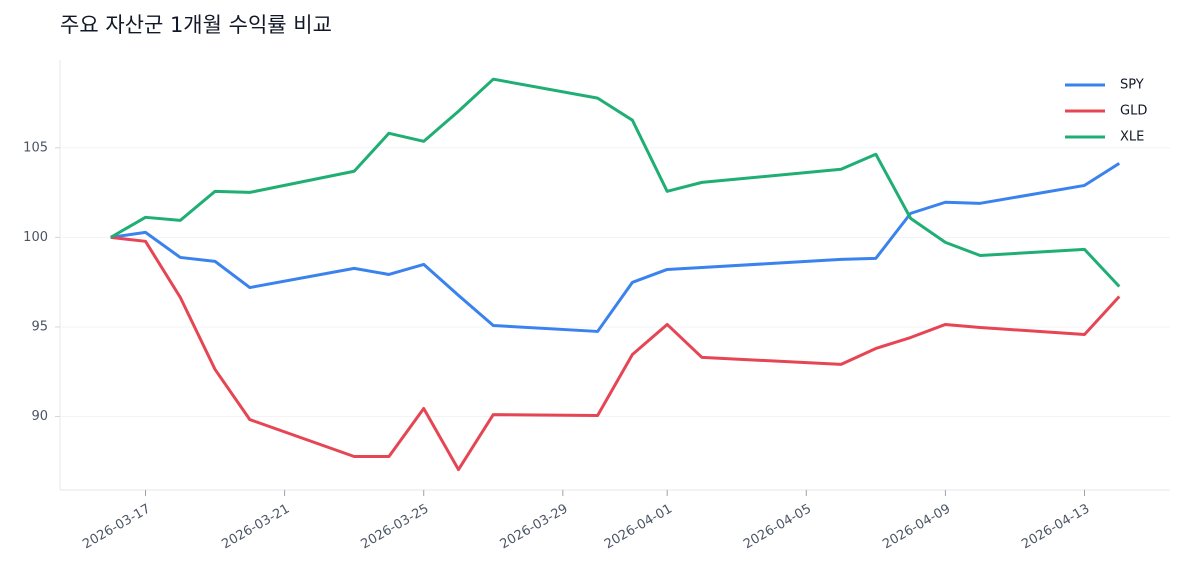 The image size is (1185, 585). What do you see at coordinates (35, 237) in the screenshot?
I see `y-tick-label: 100` at bounding box center [35, 237].